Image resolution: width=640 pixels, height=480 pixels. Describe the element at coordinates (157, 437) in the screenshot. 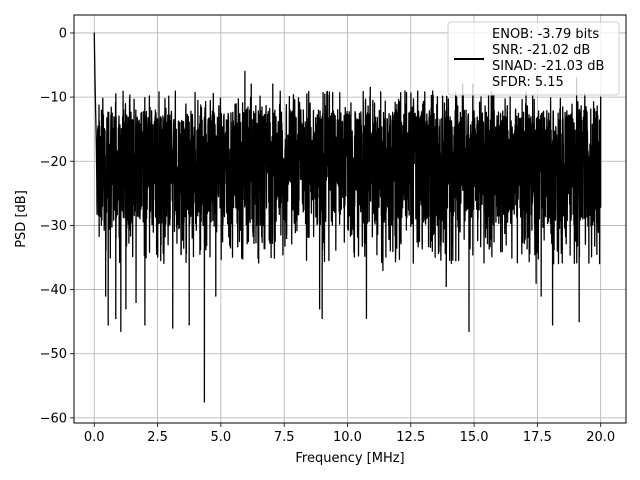

I see `x-tick-label: 2.5` at that location.